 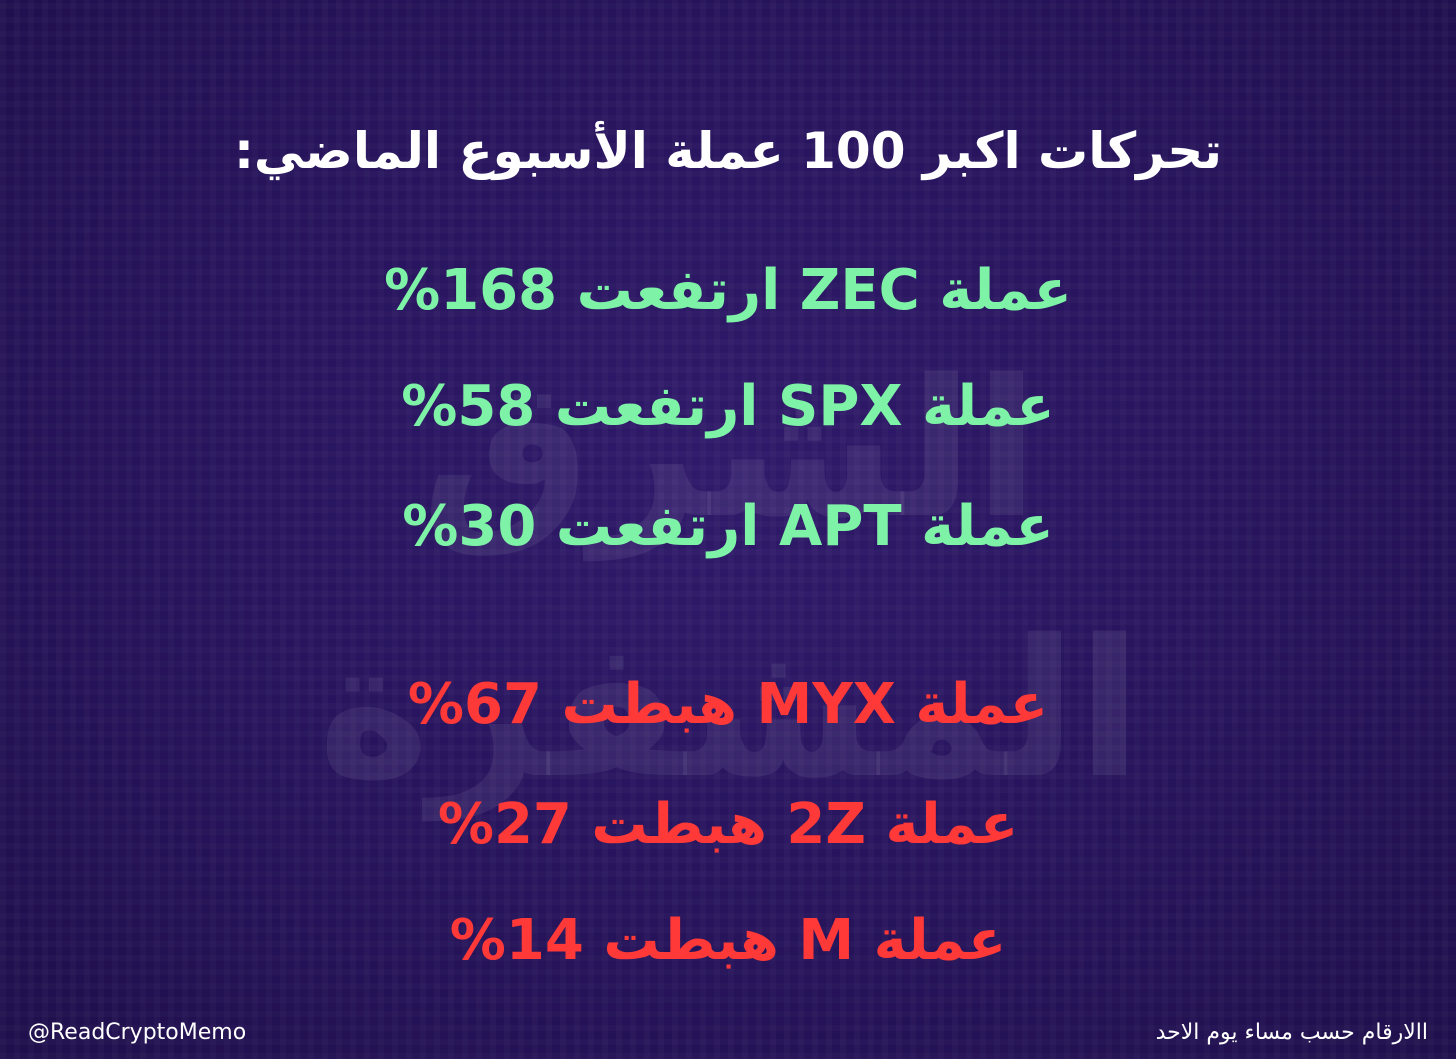 I want to click on gainer-line: عملة SPX ارتفعت 58%, so click(x=728, y=406).